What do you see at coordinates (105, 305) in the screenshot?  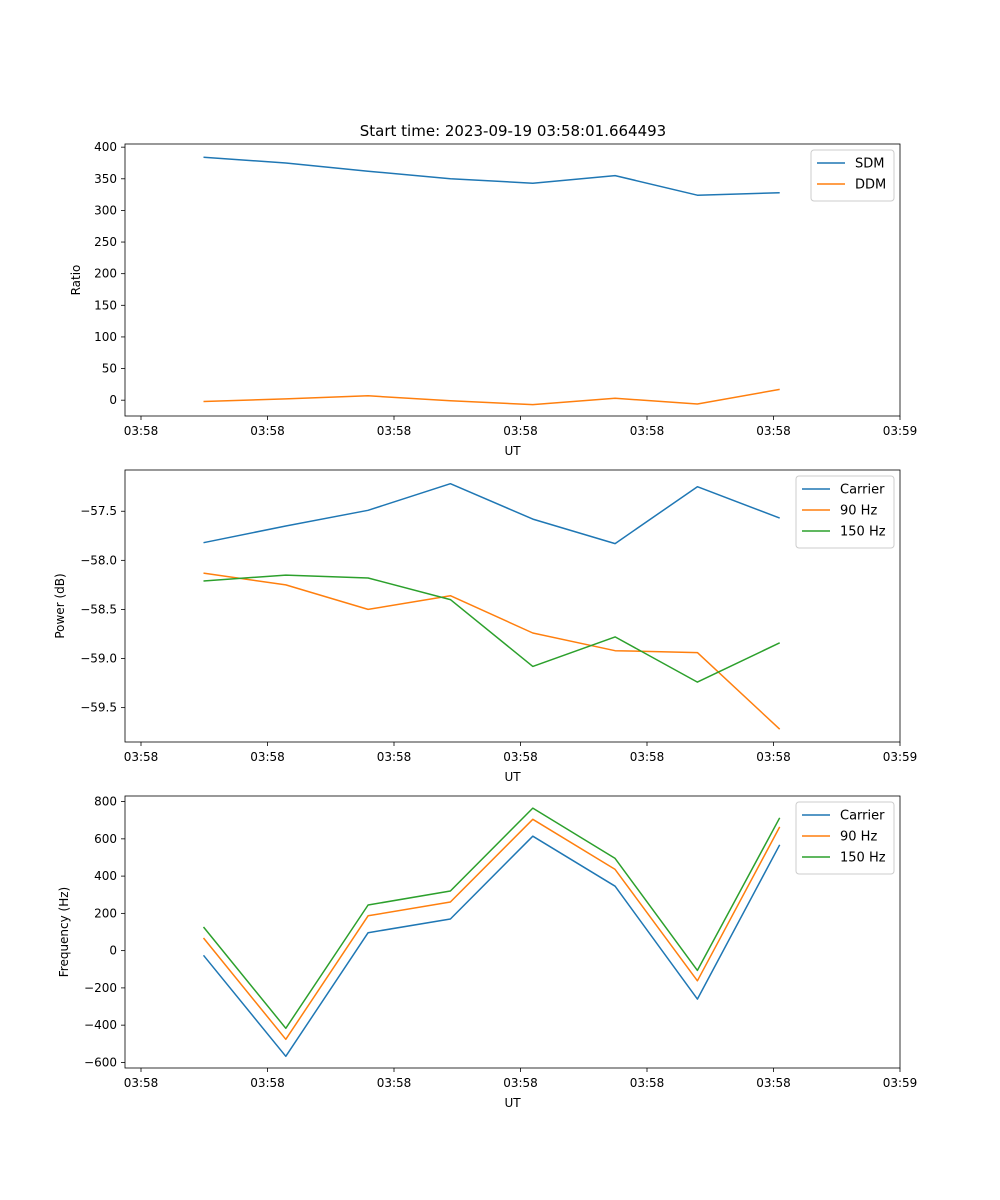 I see `y-tick-label: 150` at bounding box center [105, 305].